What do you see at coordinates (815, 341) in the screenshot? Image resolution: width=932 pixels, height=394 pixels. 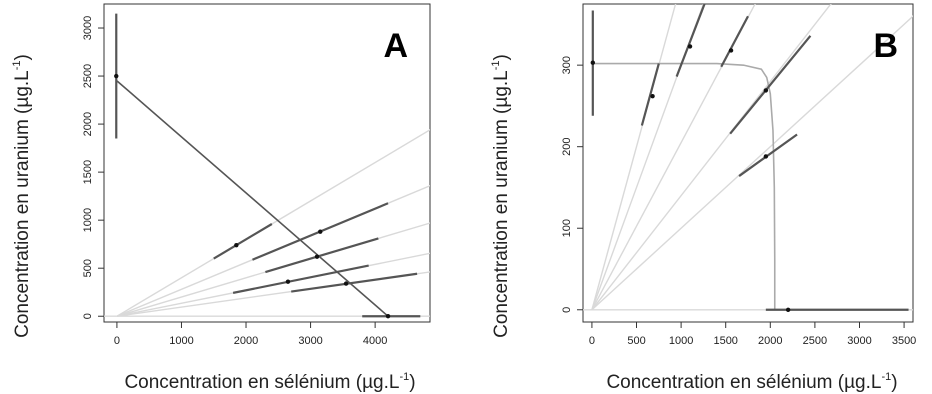 I see `x-tick-label: 2500` at bounding box center [815, 341].